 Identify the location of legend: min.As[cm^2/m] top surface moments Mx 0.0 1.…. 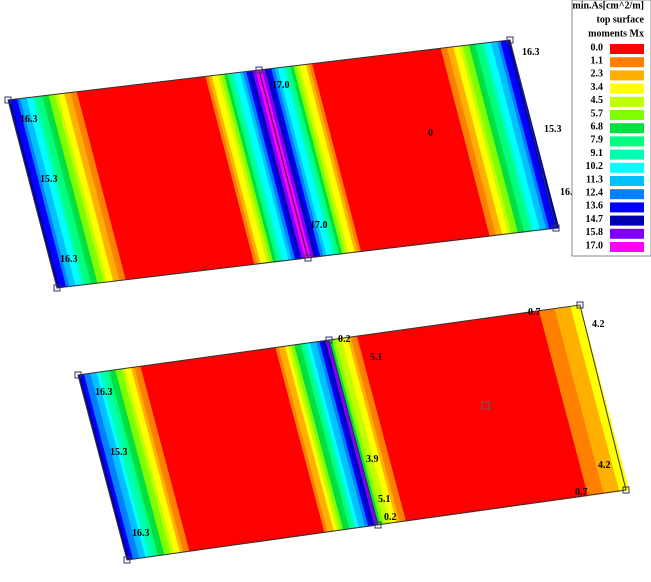
(608, 126).